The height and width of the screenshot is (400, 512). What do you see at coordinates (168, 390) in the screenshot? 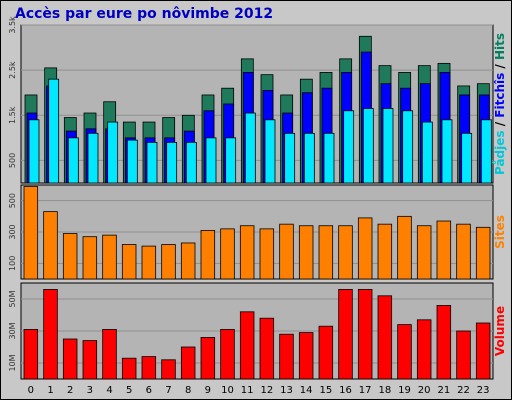
I see `x-tick-label-7: 7` at bounding box center [168, 390].